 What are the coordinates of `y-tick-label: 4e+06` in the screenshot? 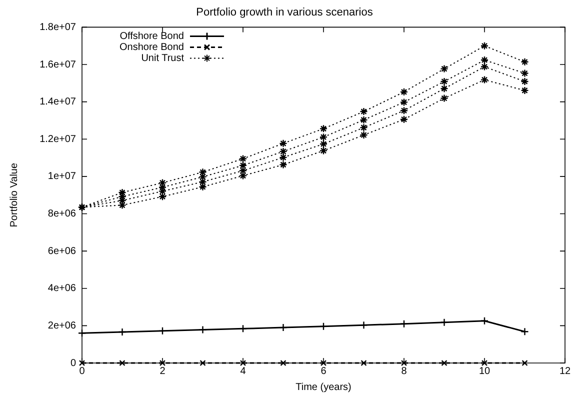 It's located at (62, 288).